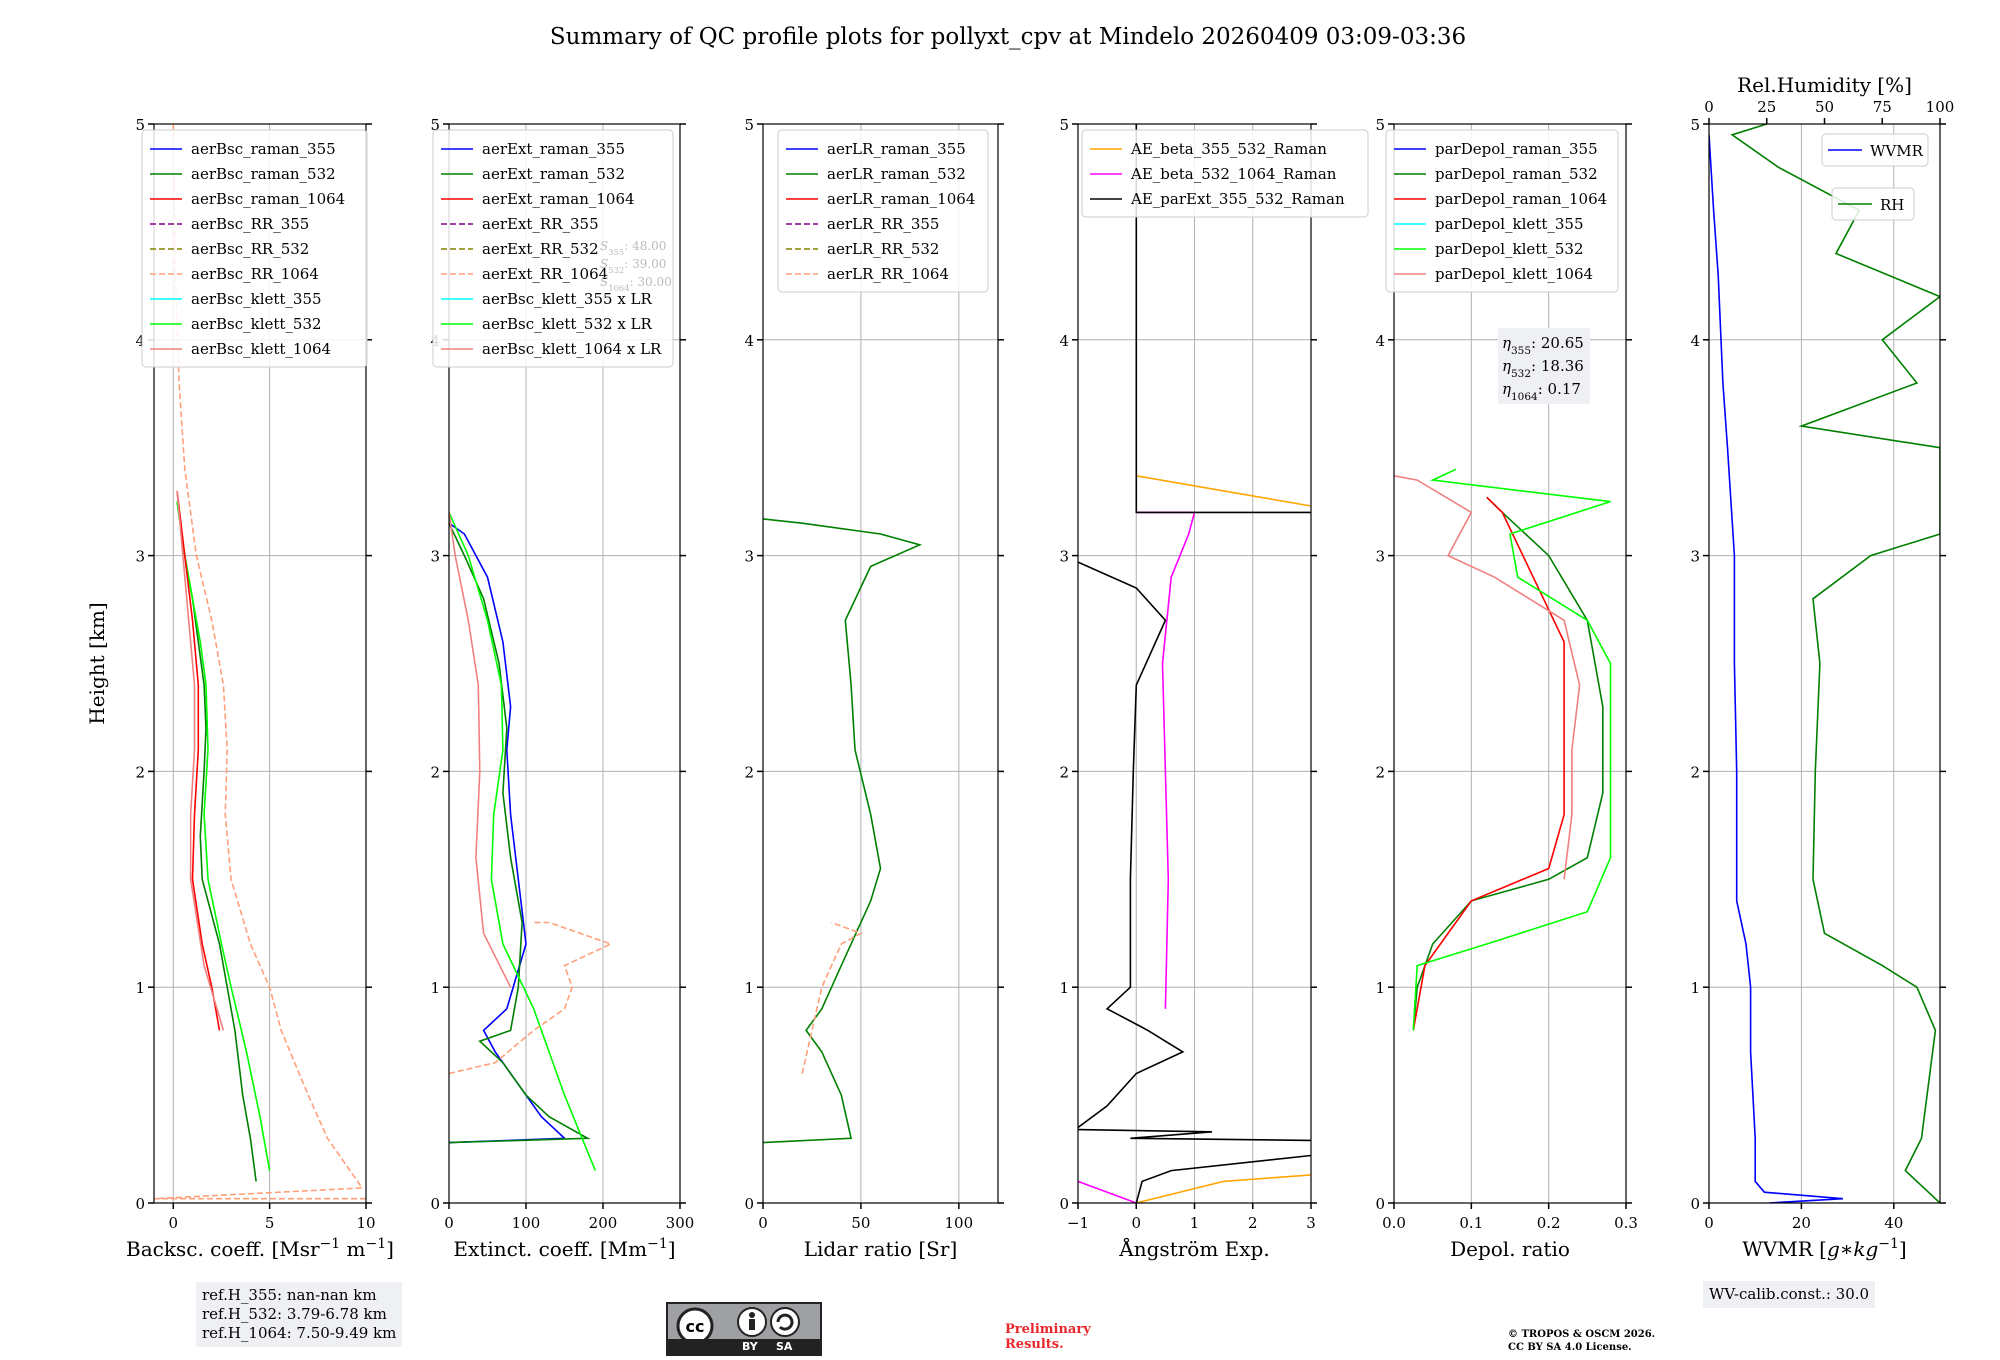 The height and width of the screenshot is (1360, 2000). I want to click on x2-tick-label: 75, so click(1882, 107).